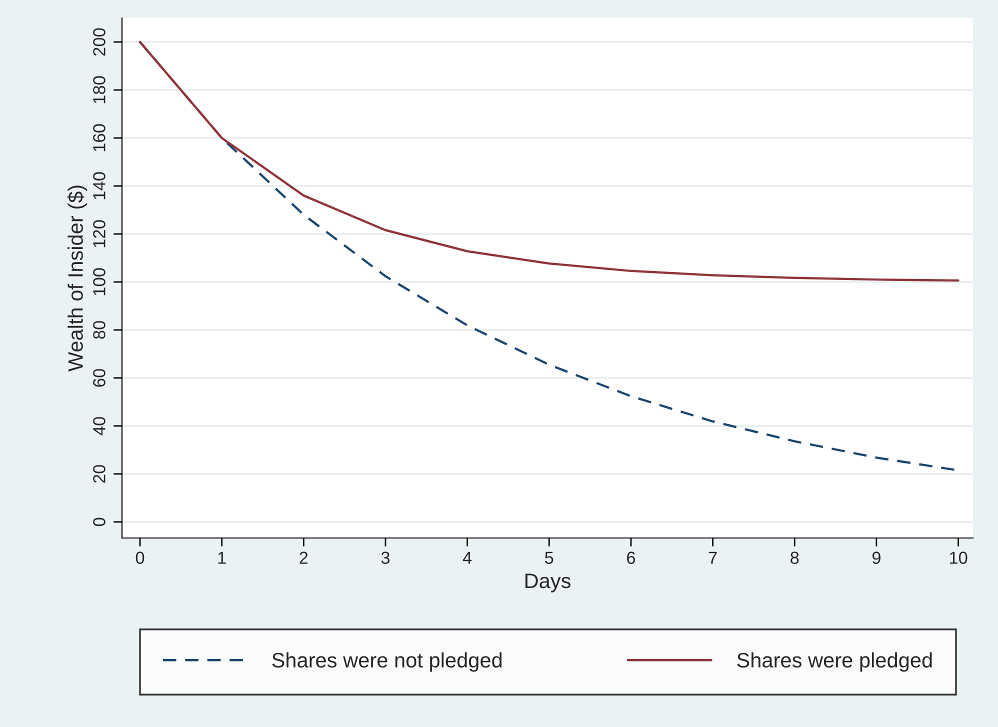 This screenshot has height=727, width=998. I want to click on y-tick-label: 160, so click(99, 138).